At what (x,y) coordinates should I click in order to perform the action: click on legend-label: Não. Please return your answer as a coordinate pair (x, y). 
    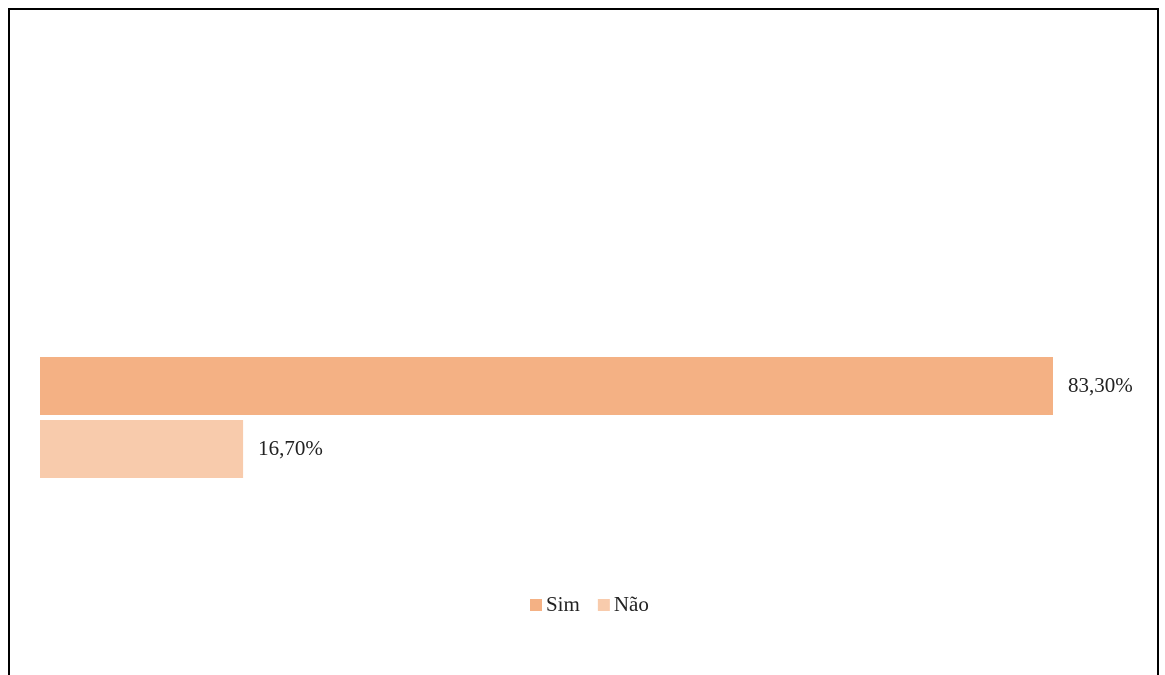
    Looking at the image, I should click on (631, 604).